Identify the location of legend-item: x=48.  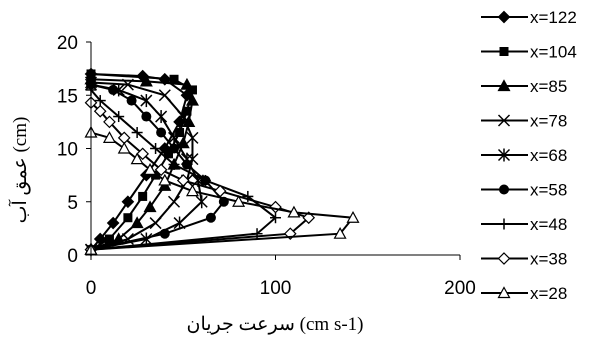
(524, 224).